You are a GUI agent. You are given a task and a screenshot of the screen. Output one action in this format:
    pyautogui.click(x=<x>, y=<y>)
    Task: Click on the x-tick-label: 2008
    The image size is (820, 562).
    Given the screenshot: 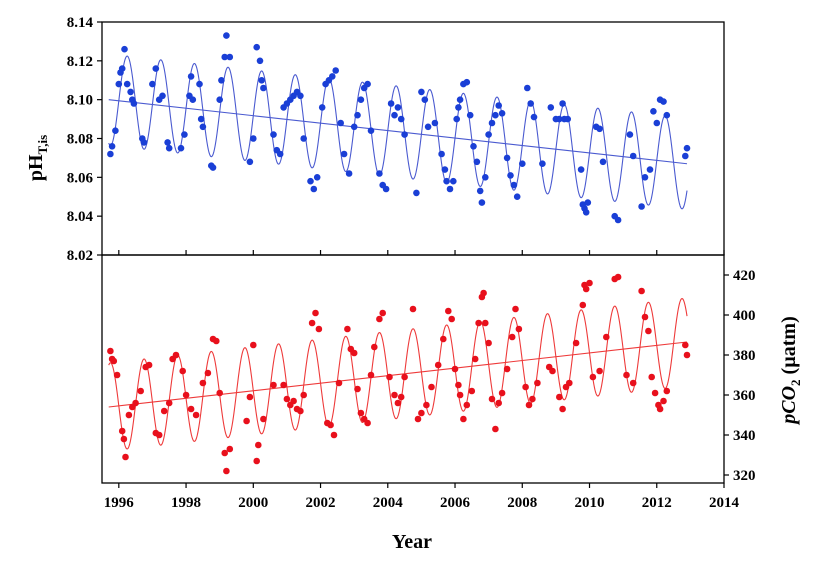 What is the action you would take?
    pyautogui.click(x=522, y=503)
    